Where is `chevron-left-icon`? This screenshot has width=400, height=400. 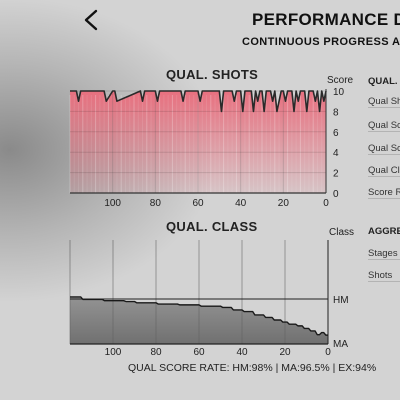
chevron-left-icon is located at coordinates (91, 20).